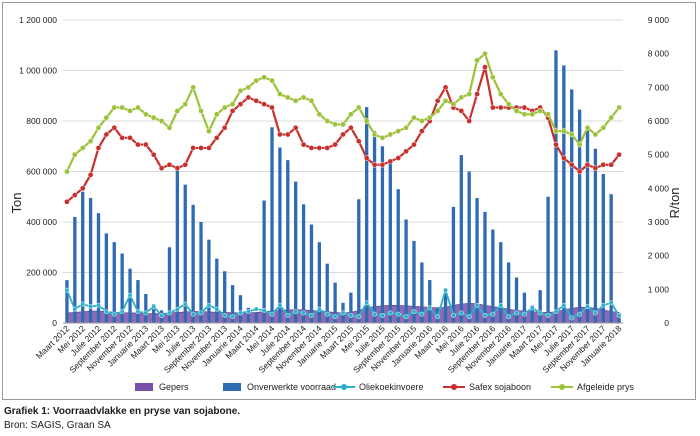 The height and width of the screenshot is (436, 700). I want to click on y2-tick-label: 2 000, so click(659, 256).